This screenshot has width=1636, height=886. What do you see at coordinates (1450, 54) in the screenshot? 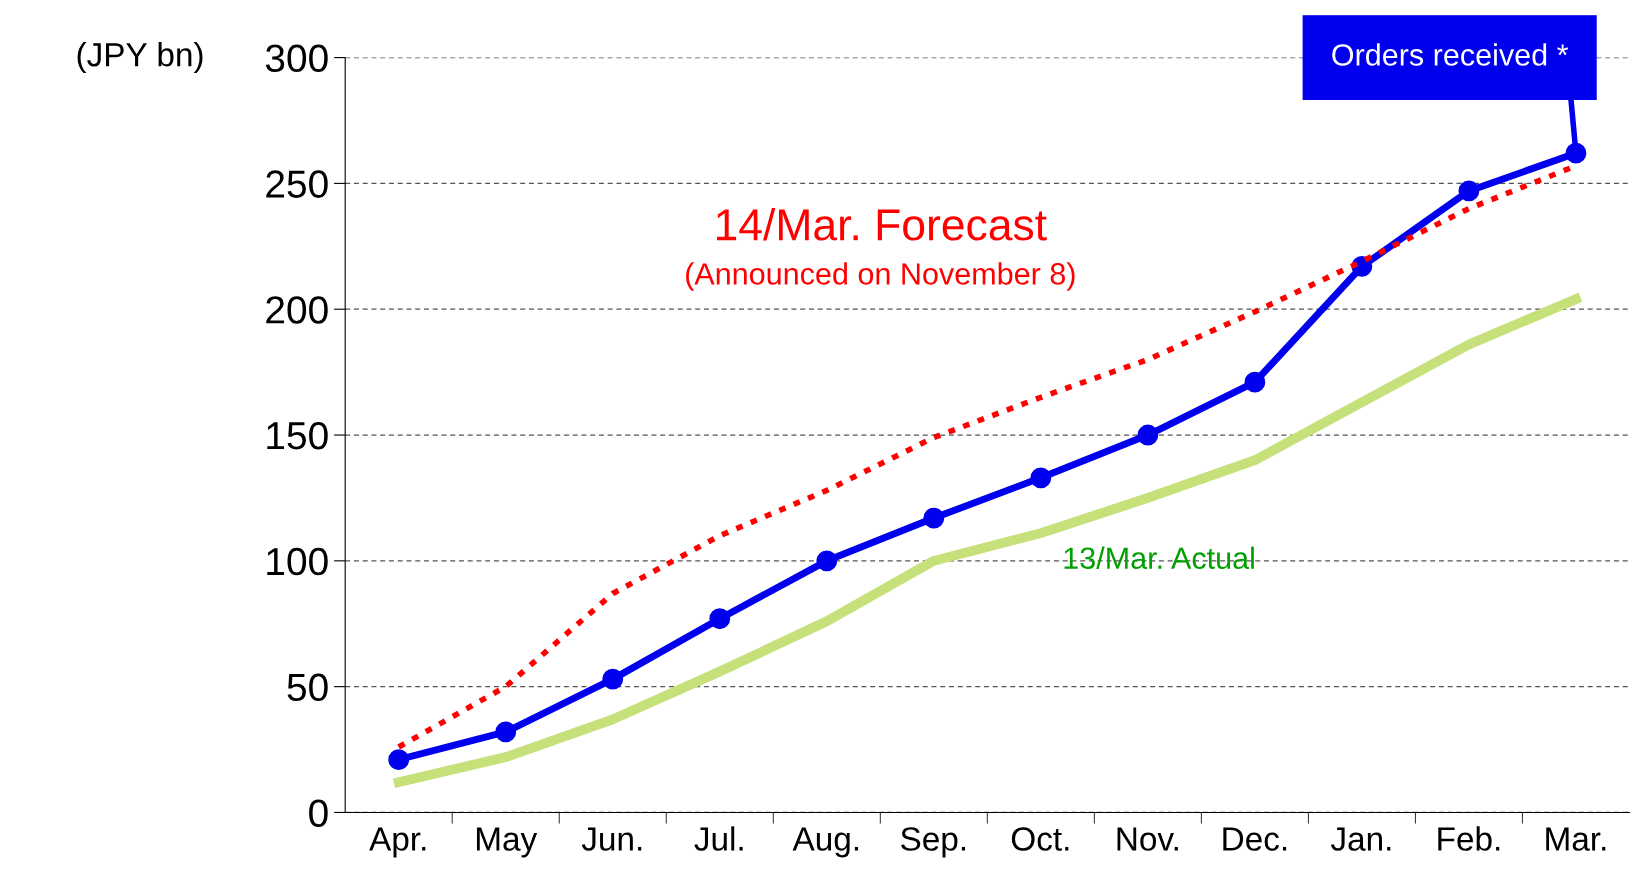
I see `text: Orders received *` at bounding box center [1450, 54].